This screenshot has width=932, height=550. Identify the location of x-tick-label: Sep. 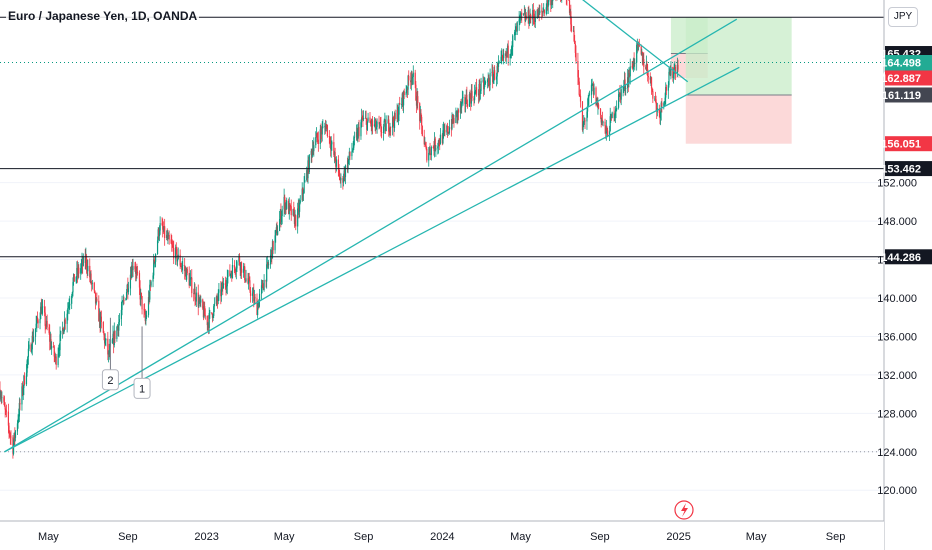
(364, 537).